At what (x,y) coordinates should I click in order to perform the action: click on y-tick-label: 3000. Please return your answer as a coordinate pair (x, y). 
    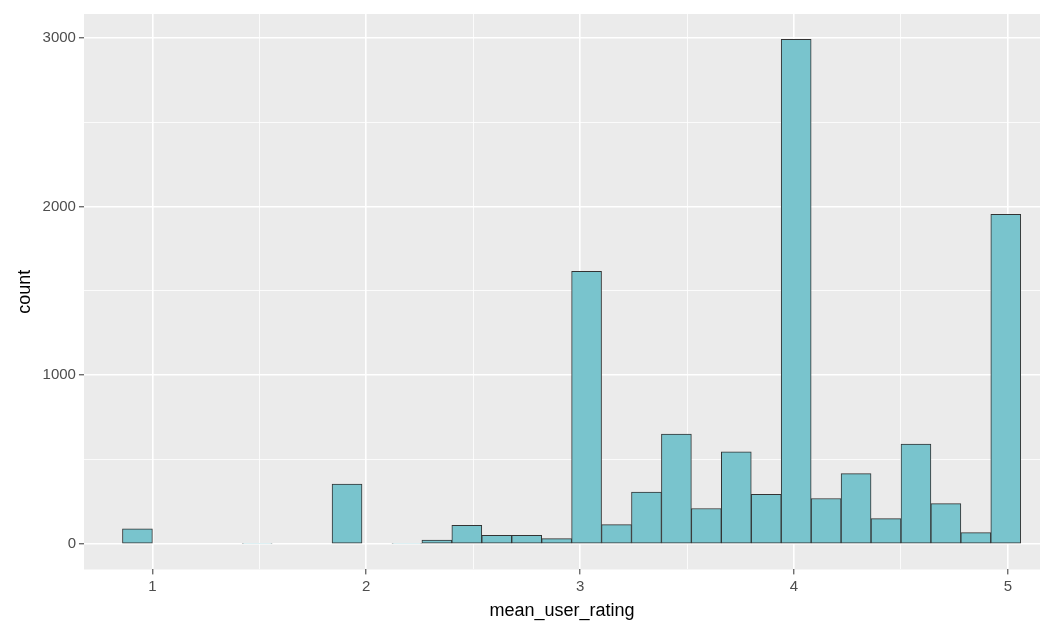
    Looking at the image, I should click on (59, 36).